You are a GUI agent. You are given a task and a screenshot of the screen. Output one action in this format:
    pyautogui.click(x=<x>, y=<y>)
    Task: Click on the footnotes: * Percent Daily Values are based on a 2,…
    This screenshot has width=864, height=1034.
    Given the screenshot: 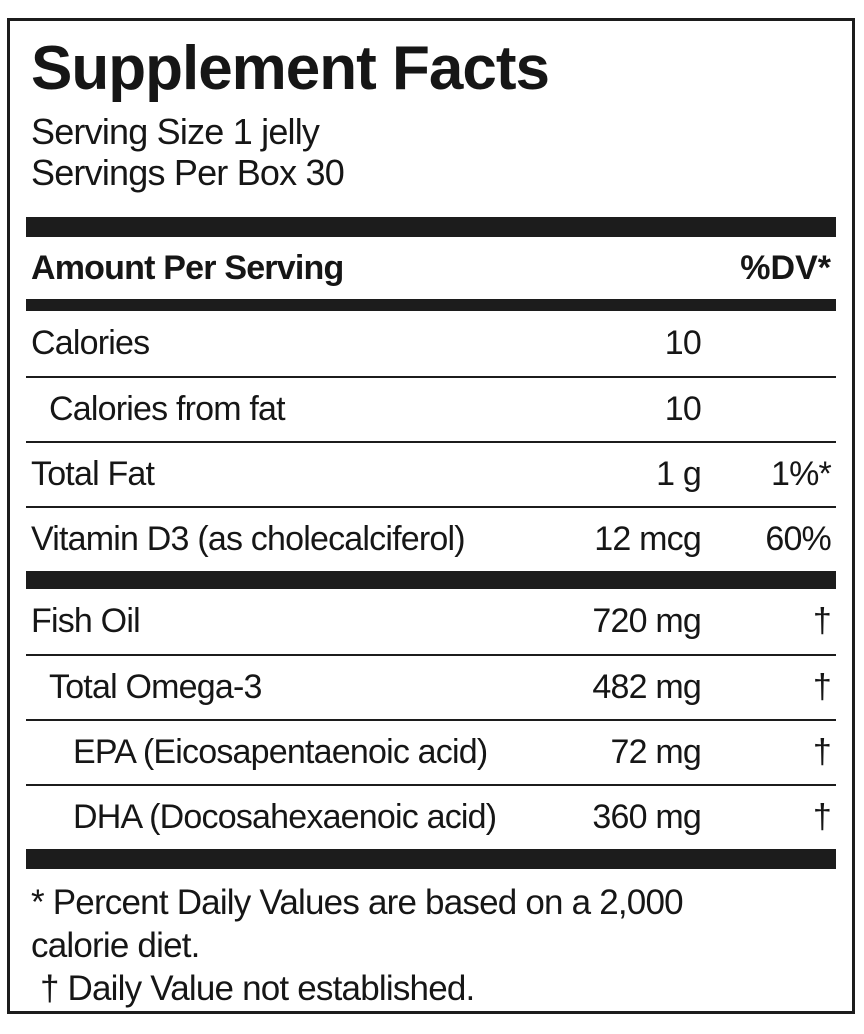 What is the action you would take?
    pyautogui.click(x=431, y=939)
    